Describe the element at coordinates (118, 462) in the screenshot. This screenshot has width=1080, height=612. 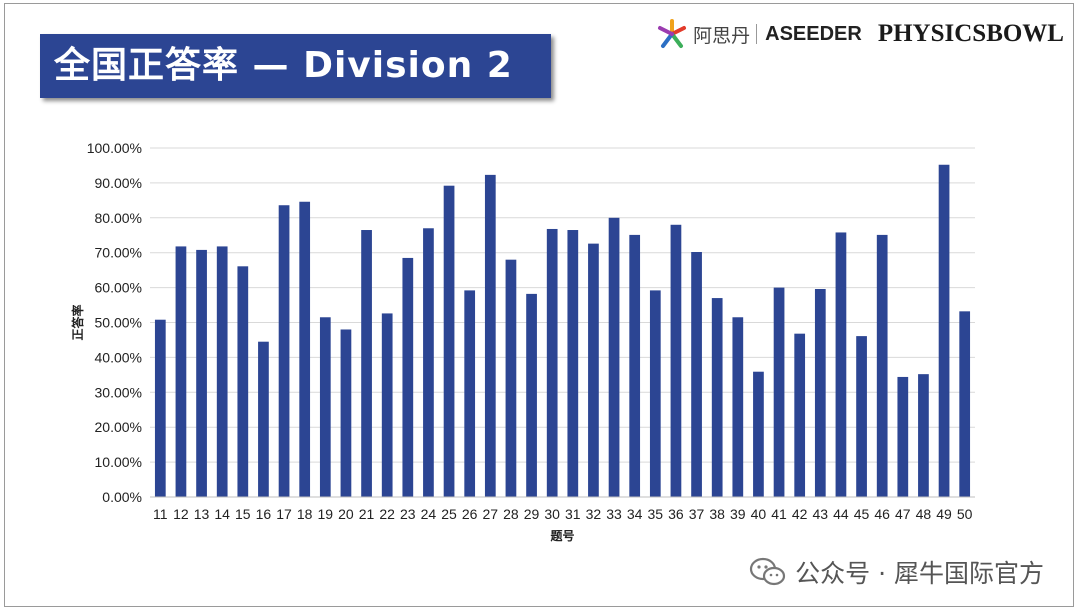
I see `y-tick-label: 10.00%` at that location.